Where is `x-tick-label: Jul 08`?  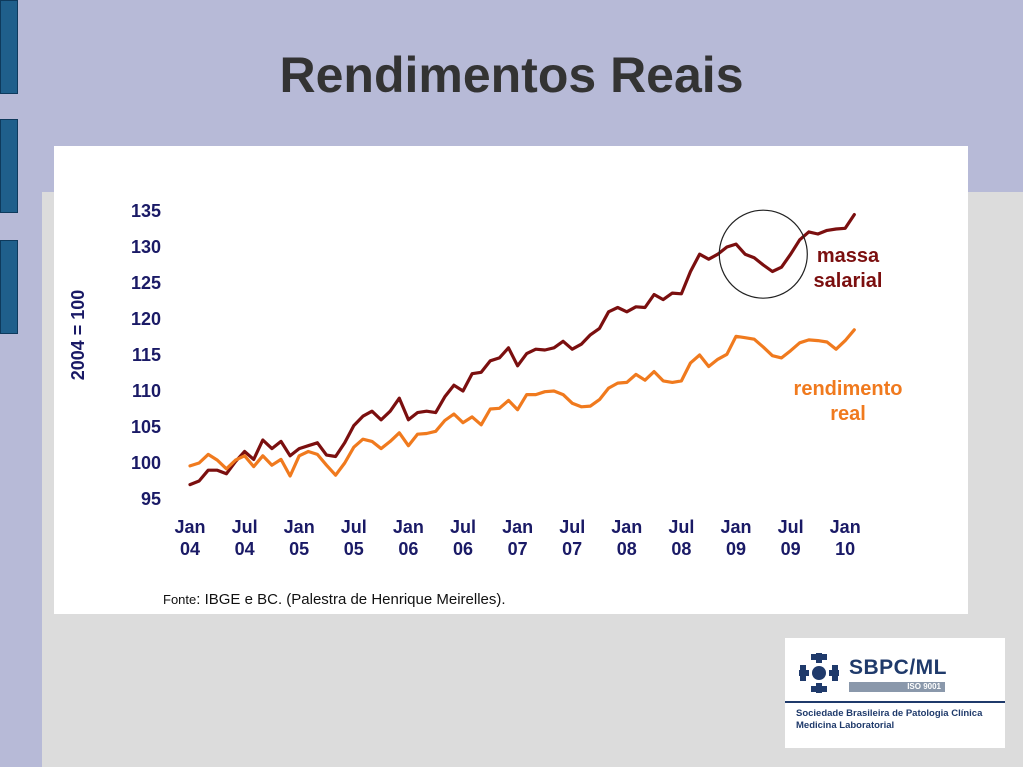
x-tick-label: Jul 08 is located at coordinates (681, 538).